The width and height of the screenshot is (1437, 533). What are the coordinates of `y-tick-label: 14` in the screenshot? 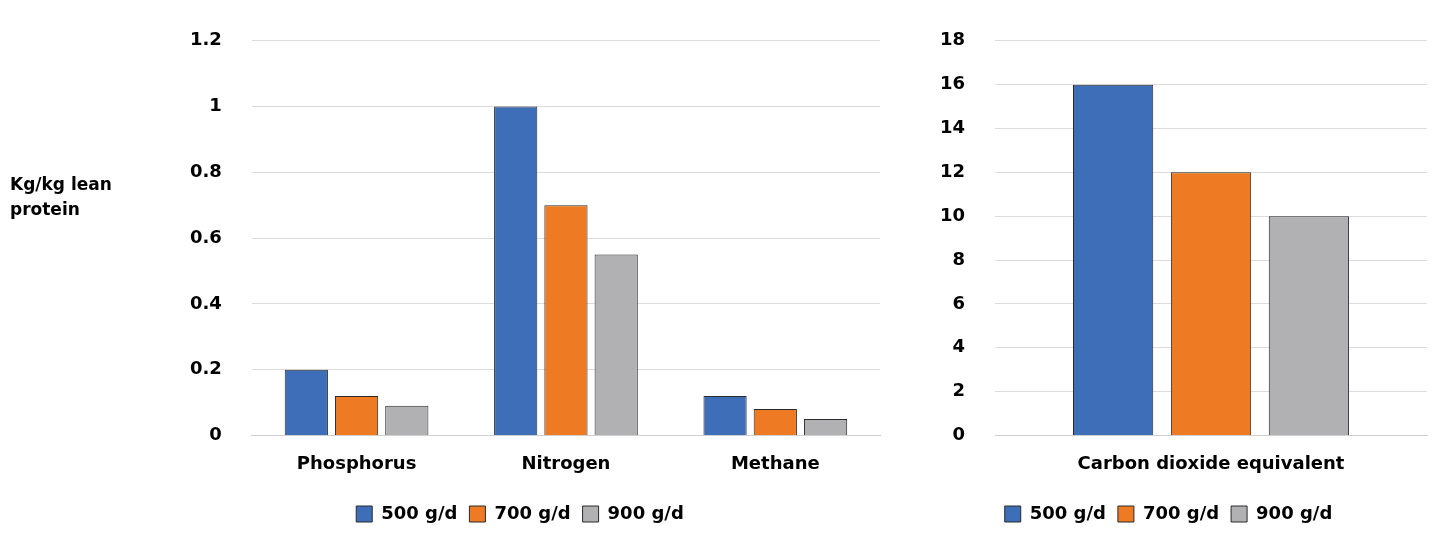 It's located at (952, 127).